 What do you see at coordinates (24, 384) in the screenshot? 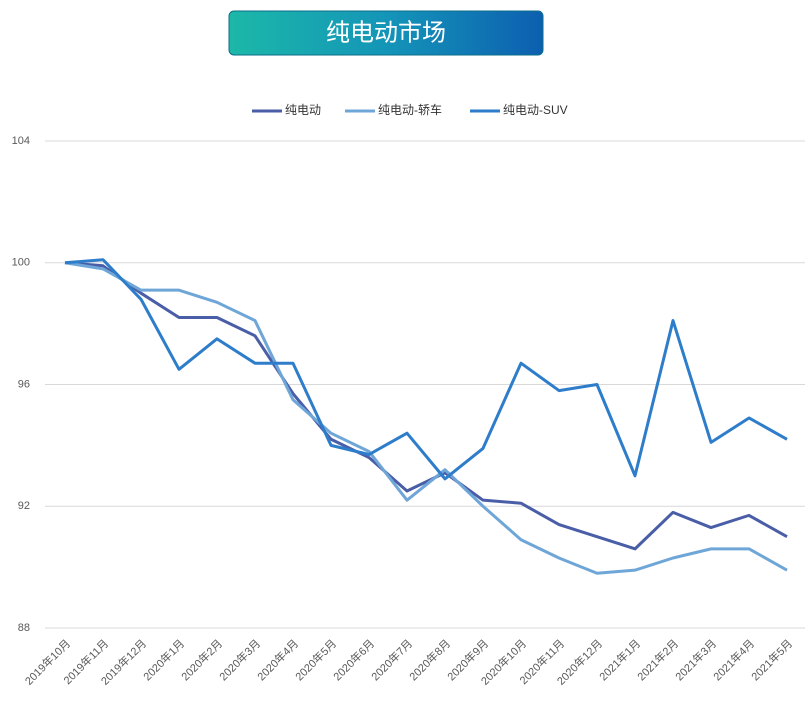
I see `y-tick-label: 96` at bounding box center [24, 384].